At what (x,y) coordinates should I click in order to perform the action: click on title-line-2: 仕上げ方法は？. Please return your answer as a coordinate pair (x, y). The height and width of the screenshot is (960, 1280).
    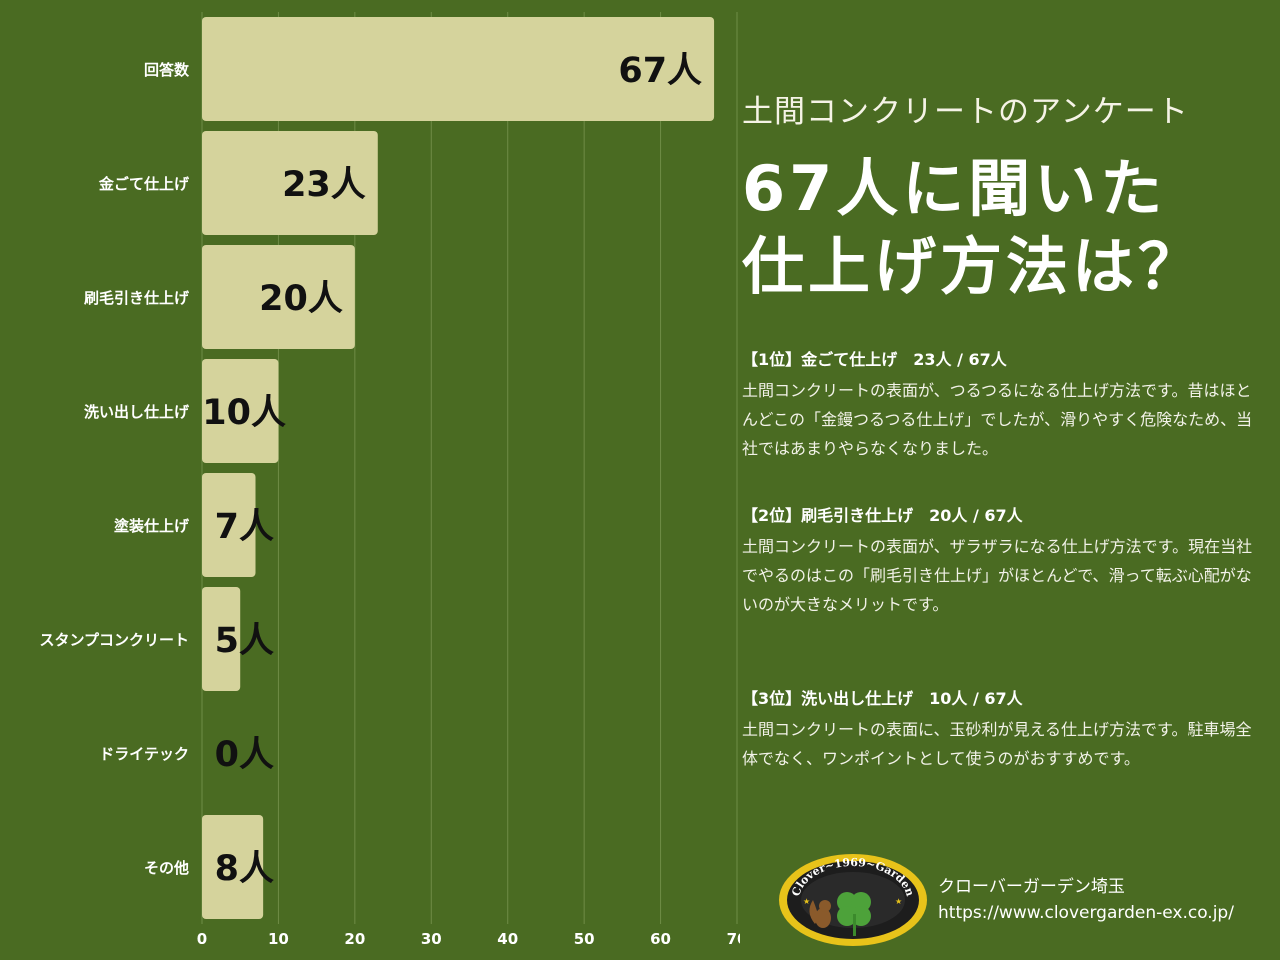
    Looking at the image, I should click on (973, 266).